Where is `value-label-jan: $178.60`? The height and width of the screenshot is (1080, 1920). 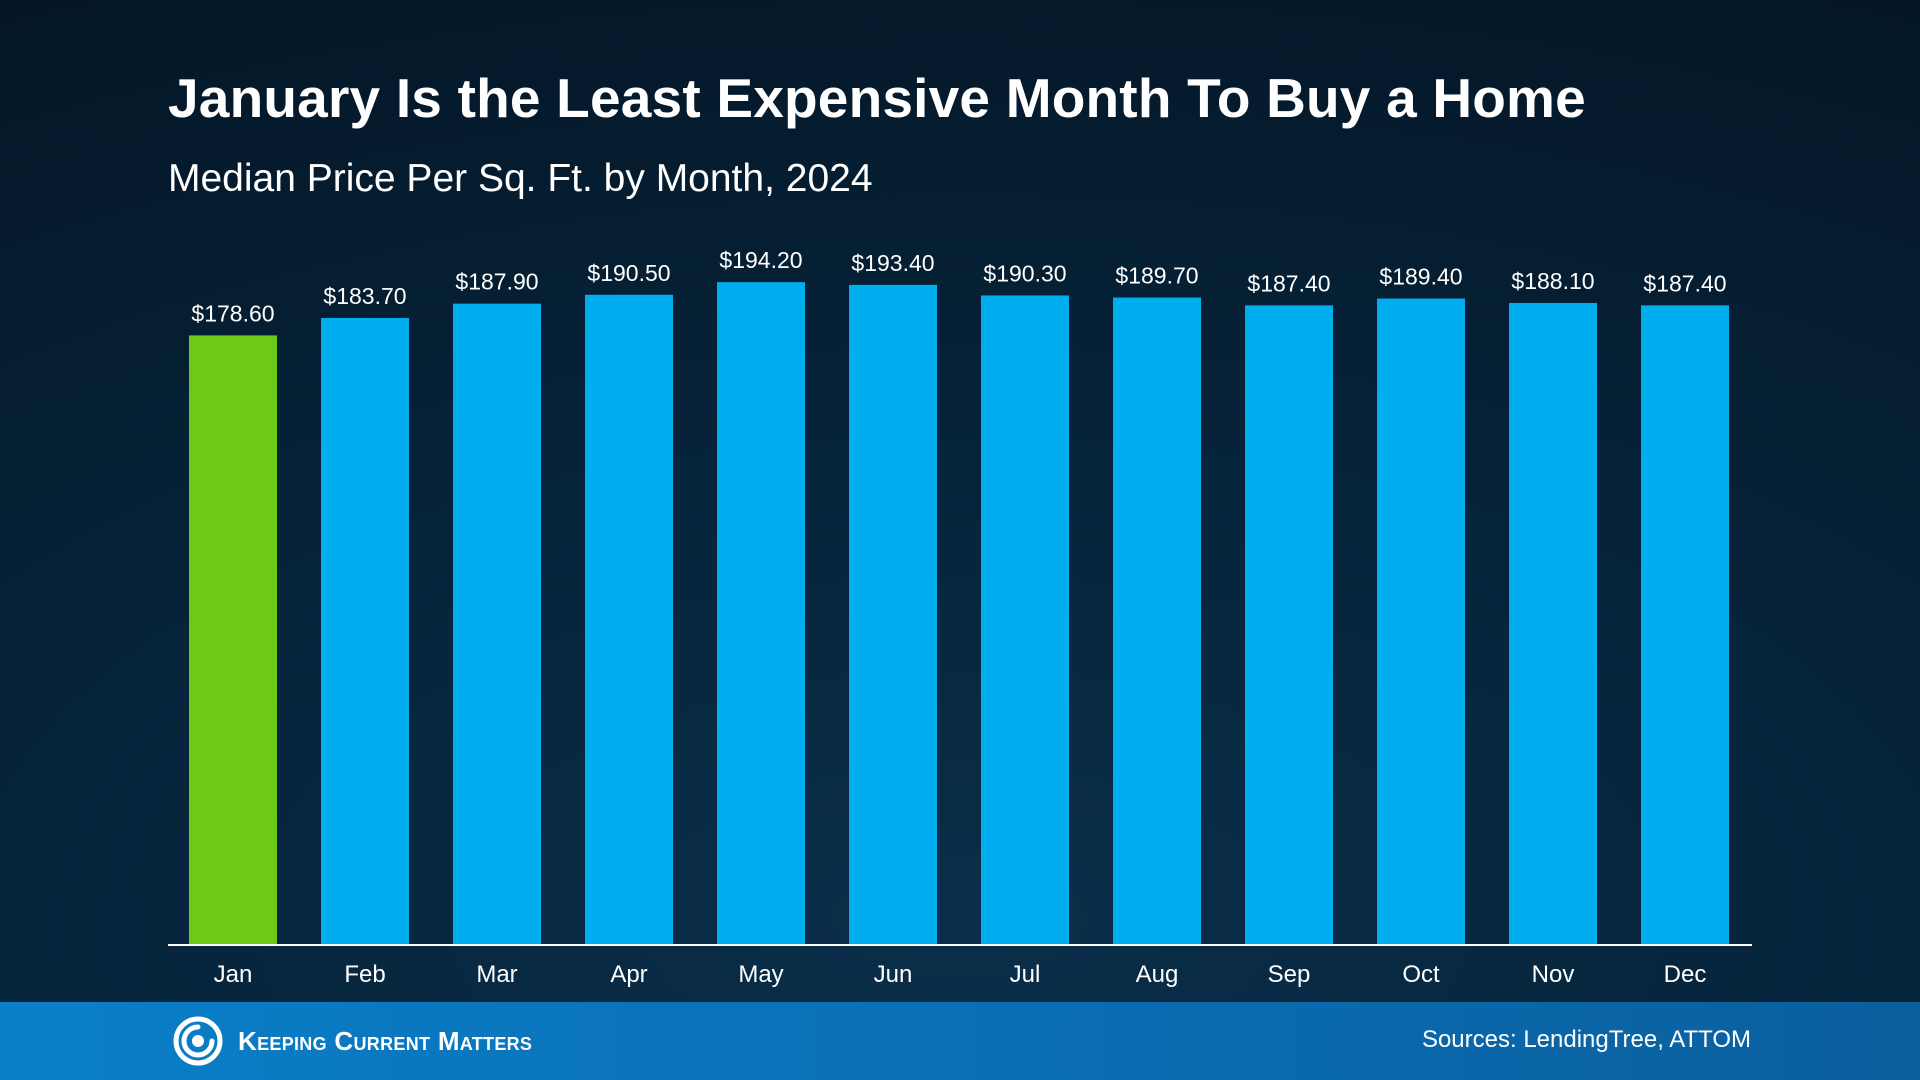 value-label-jan: $178.60 is located at coordinates (232, 313).